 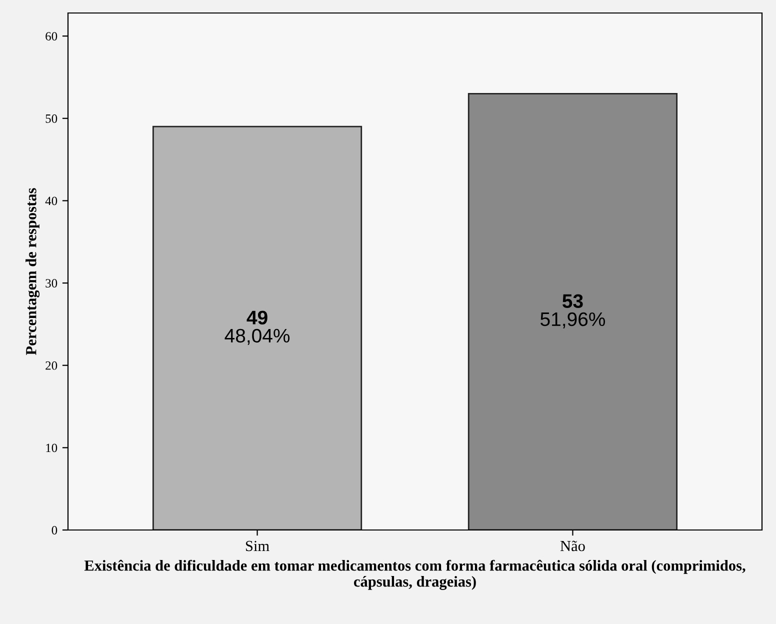 I want to click on x-tick-label: Não, so click(x=572, y=546).